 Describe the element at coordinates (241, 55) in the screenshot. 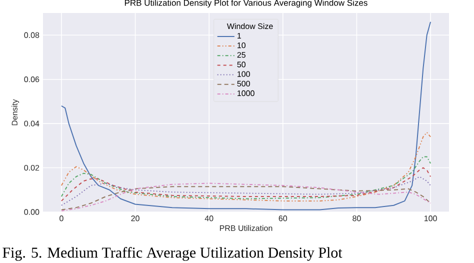

I see `legend-label: 25` at that location.